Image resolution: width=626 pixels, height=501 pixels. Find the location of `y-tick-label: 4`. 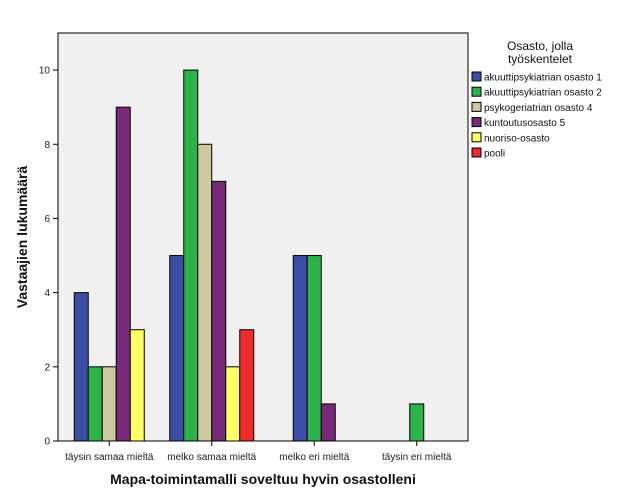

y-tick-label: 4 is located at coordinates (47, 293).